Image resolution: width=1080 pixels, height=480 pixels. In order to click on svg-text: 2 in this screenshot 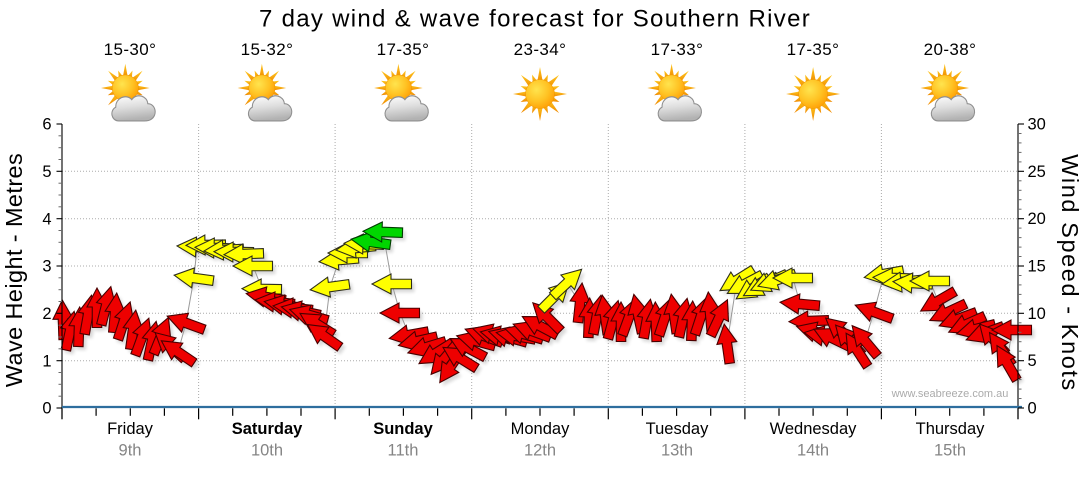, I will do `click(46, 314)`.